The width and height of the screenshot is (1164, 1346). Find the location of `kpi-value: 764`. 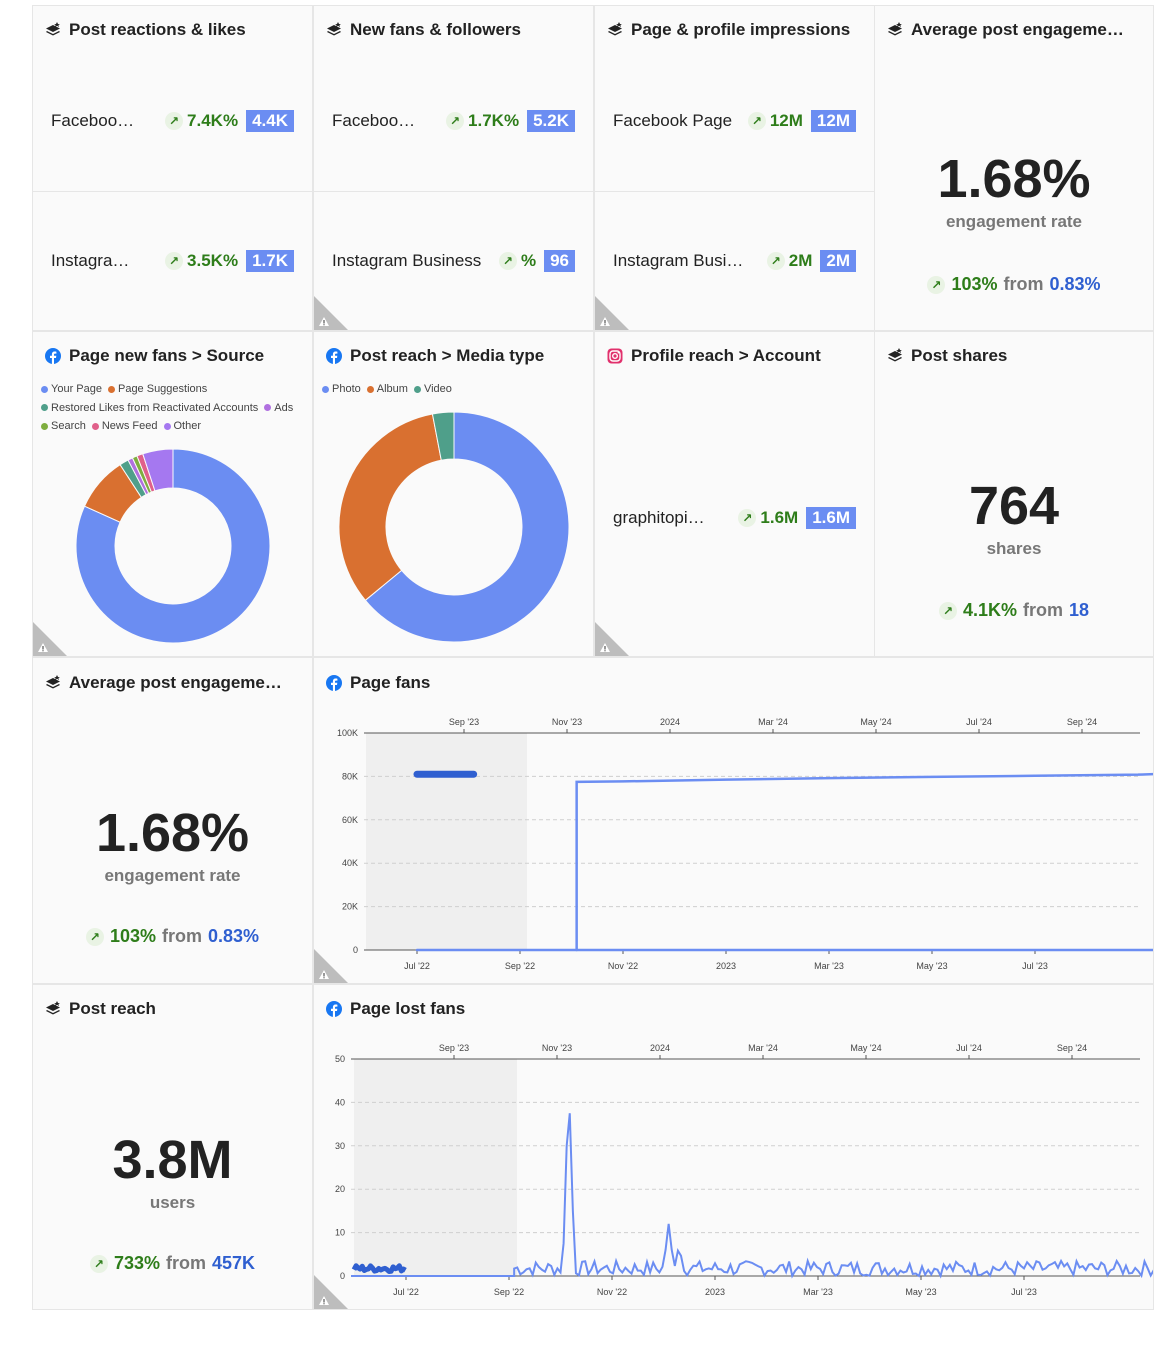

kpi-value: 764 is located at coordinates (1014, 506).